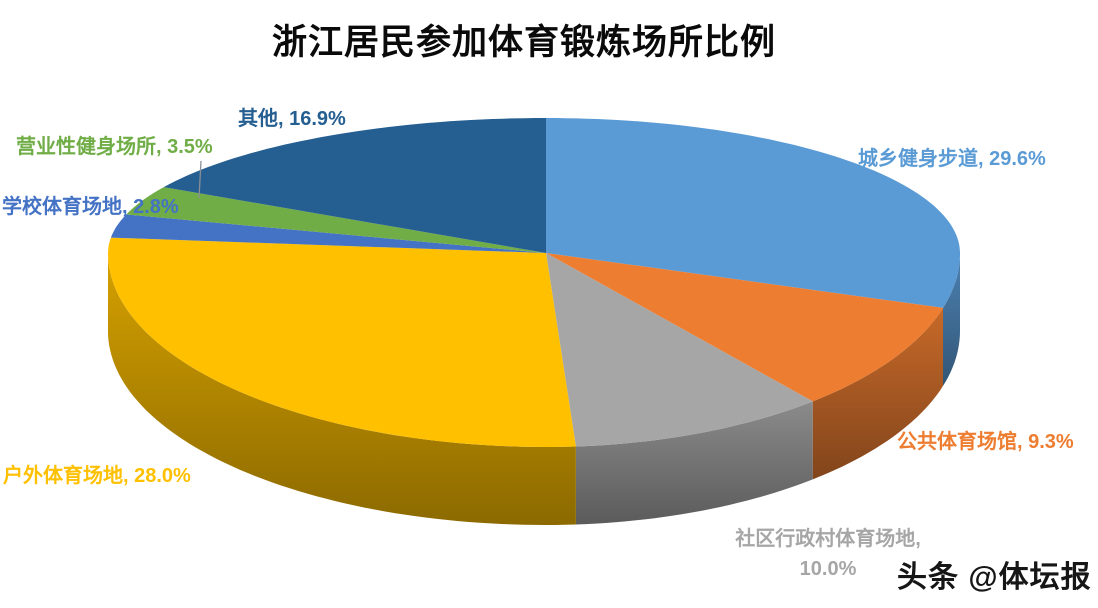 This screenshot has width=1098, height=608. I want to click on pie-slice-school-sports-grounds, so click(328, 233).